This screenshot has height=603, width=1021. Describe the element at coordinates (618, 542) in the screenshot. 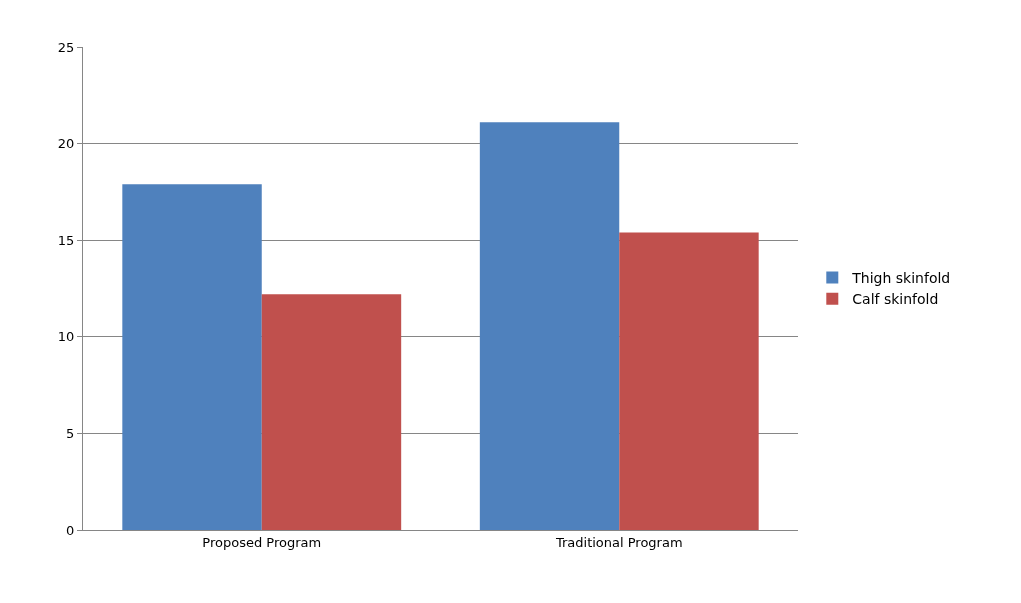

I see `x-tick-label: Traditional Program` at that location.